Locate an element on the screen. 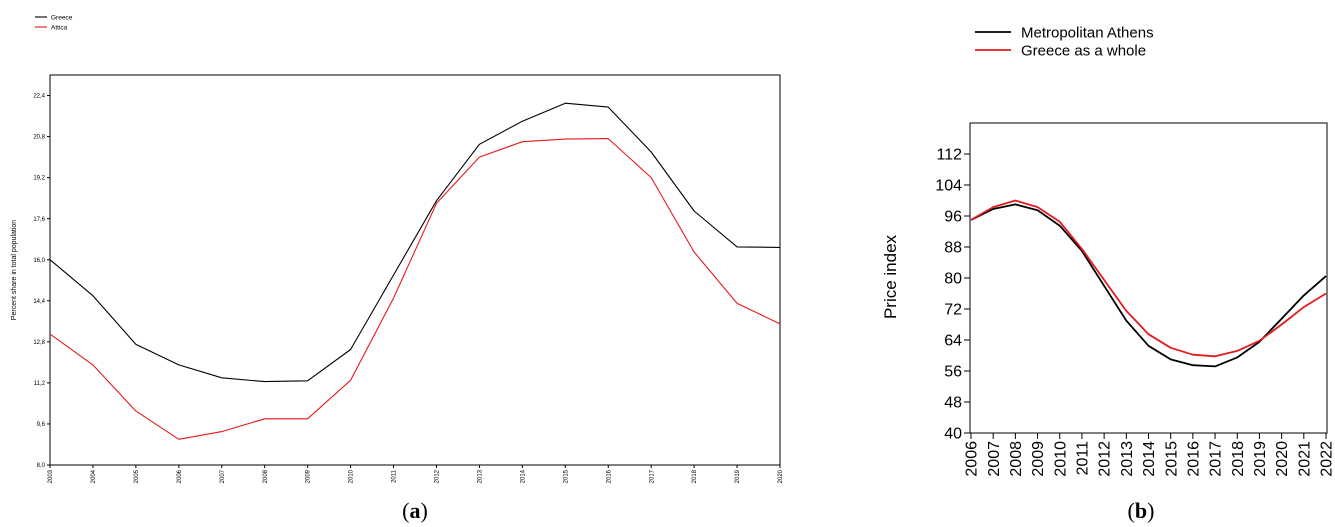  y-tick-label: 11,2 is located at coordinates (40, 384).